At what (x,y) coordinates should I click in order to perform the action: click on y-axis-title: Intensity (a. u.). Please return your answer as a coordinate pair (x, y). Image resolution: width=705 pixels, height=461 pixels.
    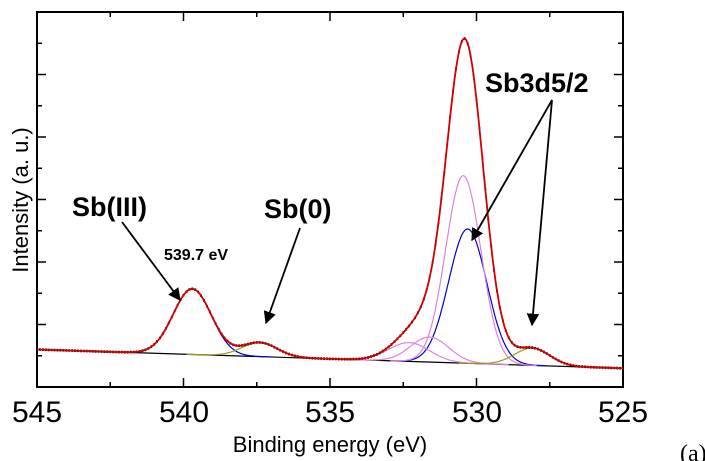
    Looking at the image, I should click on (20, 200).